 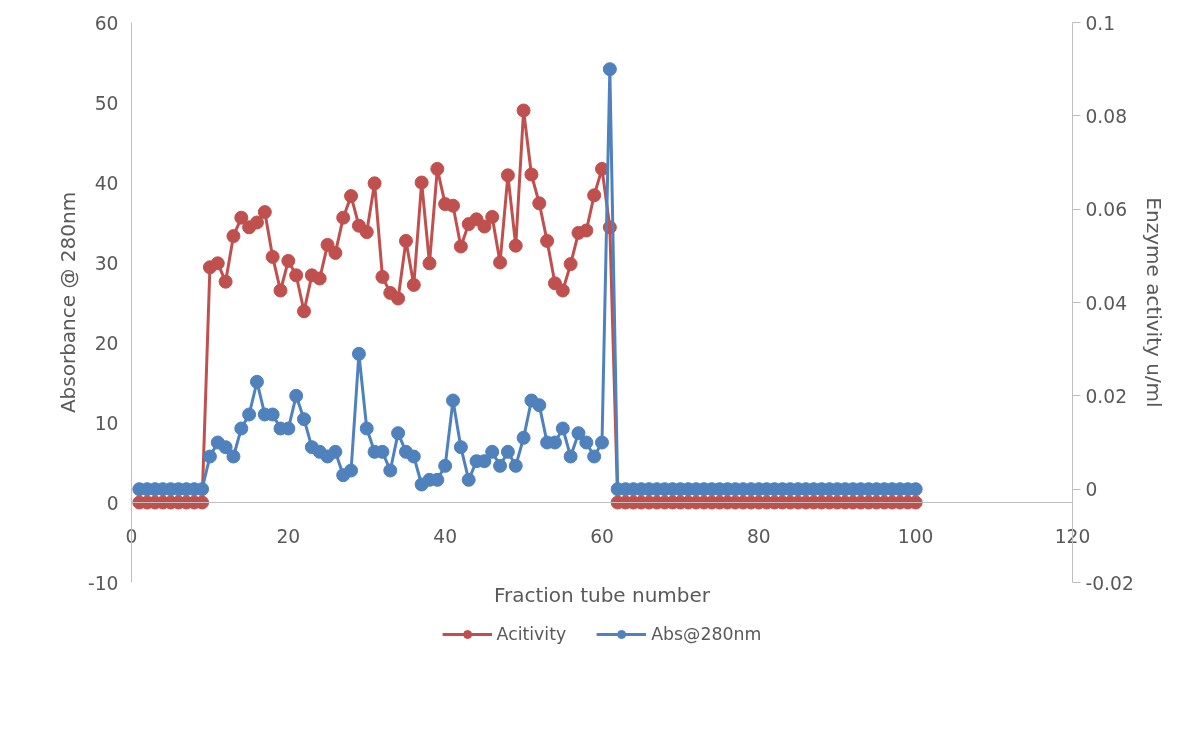 What do you see at coordinates (602, 594) in the screenshot?
I see `x-axis-title: Fraction tube number` at bounding box center [602, 594].